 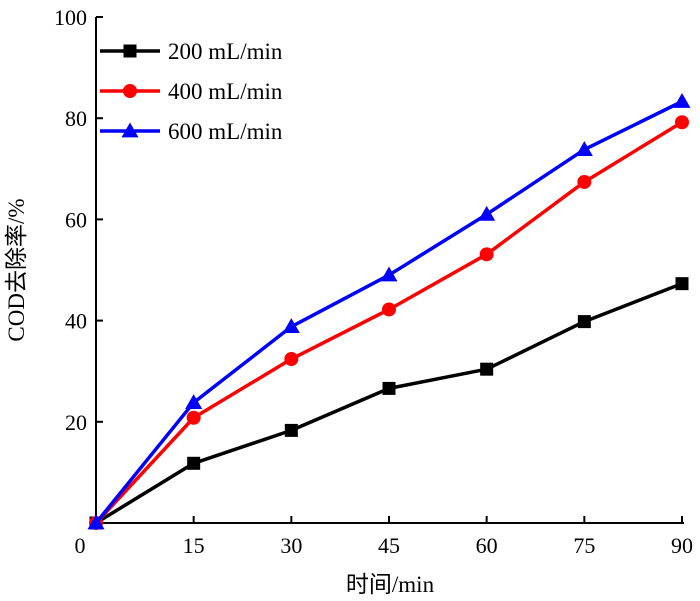 I want to click on y-axis-title: COD去除率/%, so click(x=16, y=269).